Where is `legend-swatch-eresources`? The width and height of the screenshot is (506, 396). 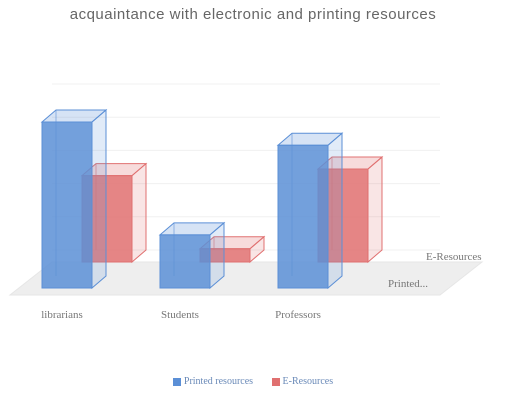 legend-swatch-eresources is located at coordinates (275, 381).